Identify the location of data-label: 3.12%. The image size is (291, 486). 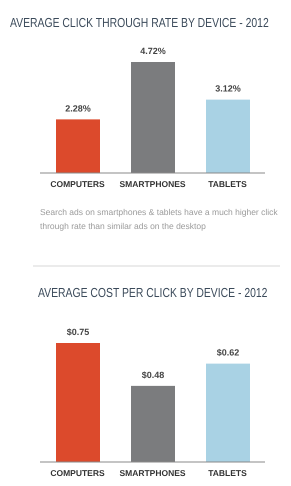
(228, 89).